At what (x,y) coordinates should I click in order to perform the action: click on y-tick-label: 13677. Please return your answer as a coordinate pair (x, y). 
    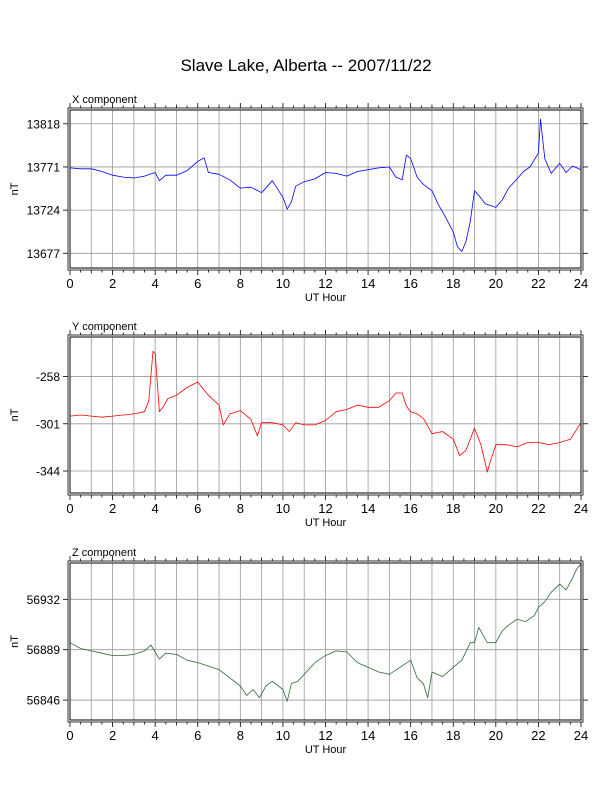
    Looking at the image, I should click on (44, 254).